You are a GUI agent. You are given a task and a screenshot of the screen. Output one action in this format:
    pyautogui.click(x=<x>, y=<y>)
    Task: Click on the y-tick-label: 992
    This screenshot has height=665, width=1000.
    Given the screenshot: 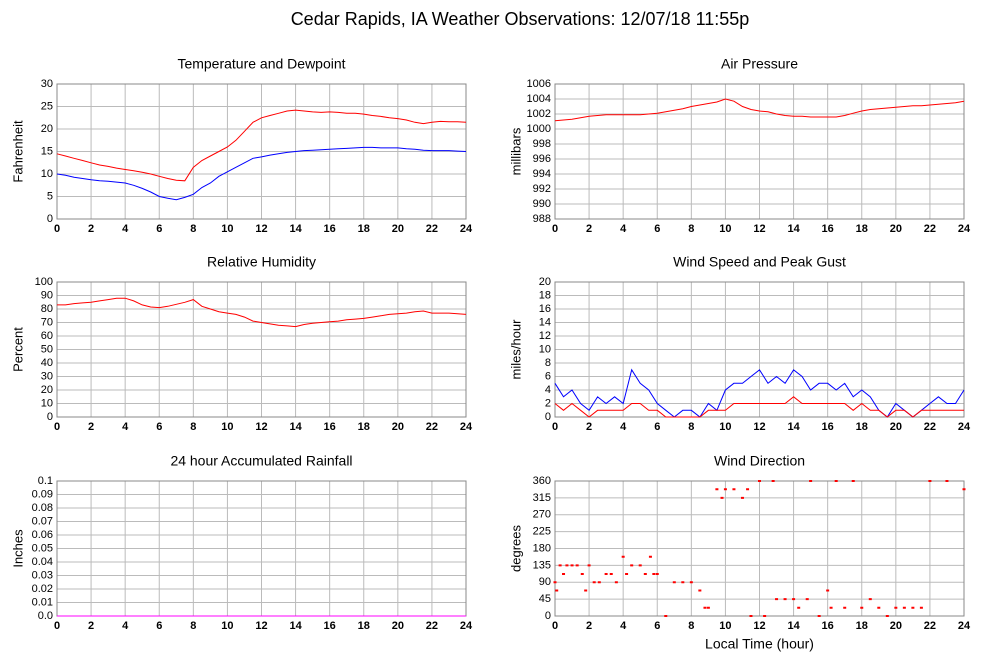 What is the action you would take?
    pyautogui.click(x=542, y=189)
    